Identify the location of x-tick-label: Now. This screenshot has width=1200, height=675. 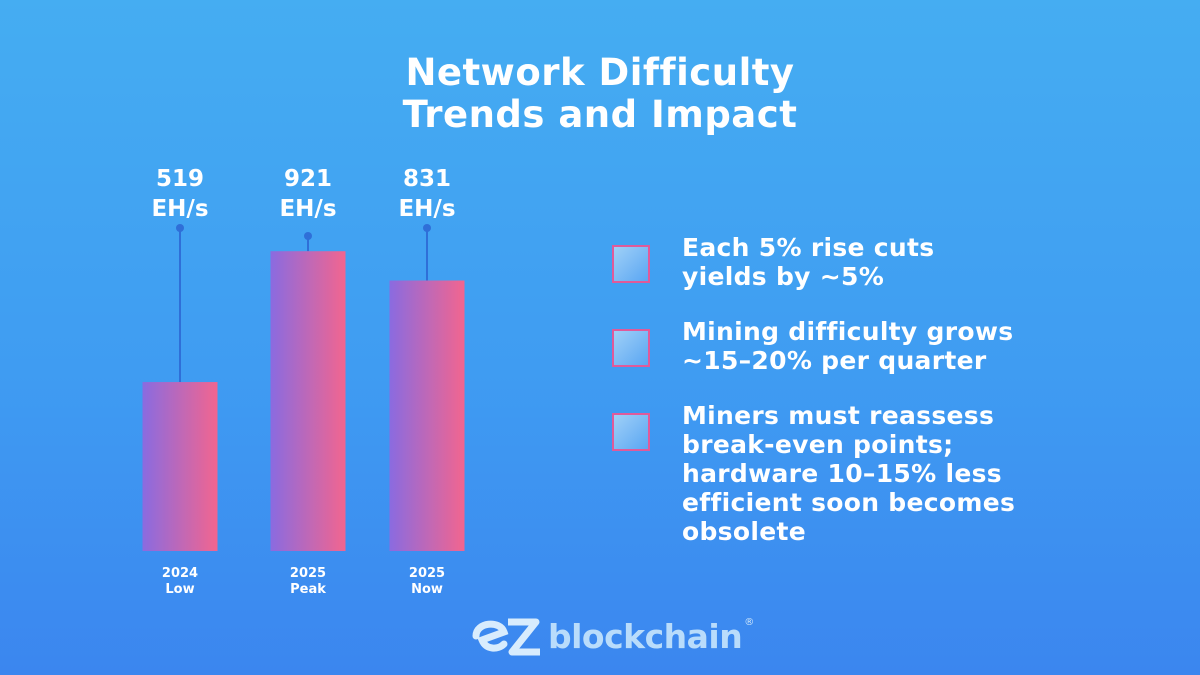
(427, 589).